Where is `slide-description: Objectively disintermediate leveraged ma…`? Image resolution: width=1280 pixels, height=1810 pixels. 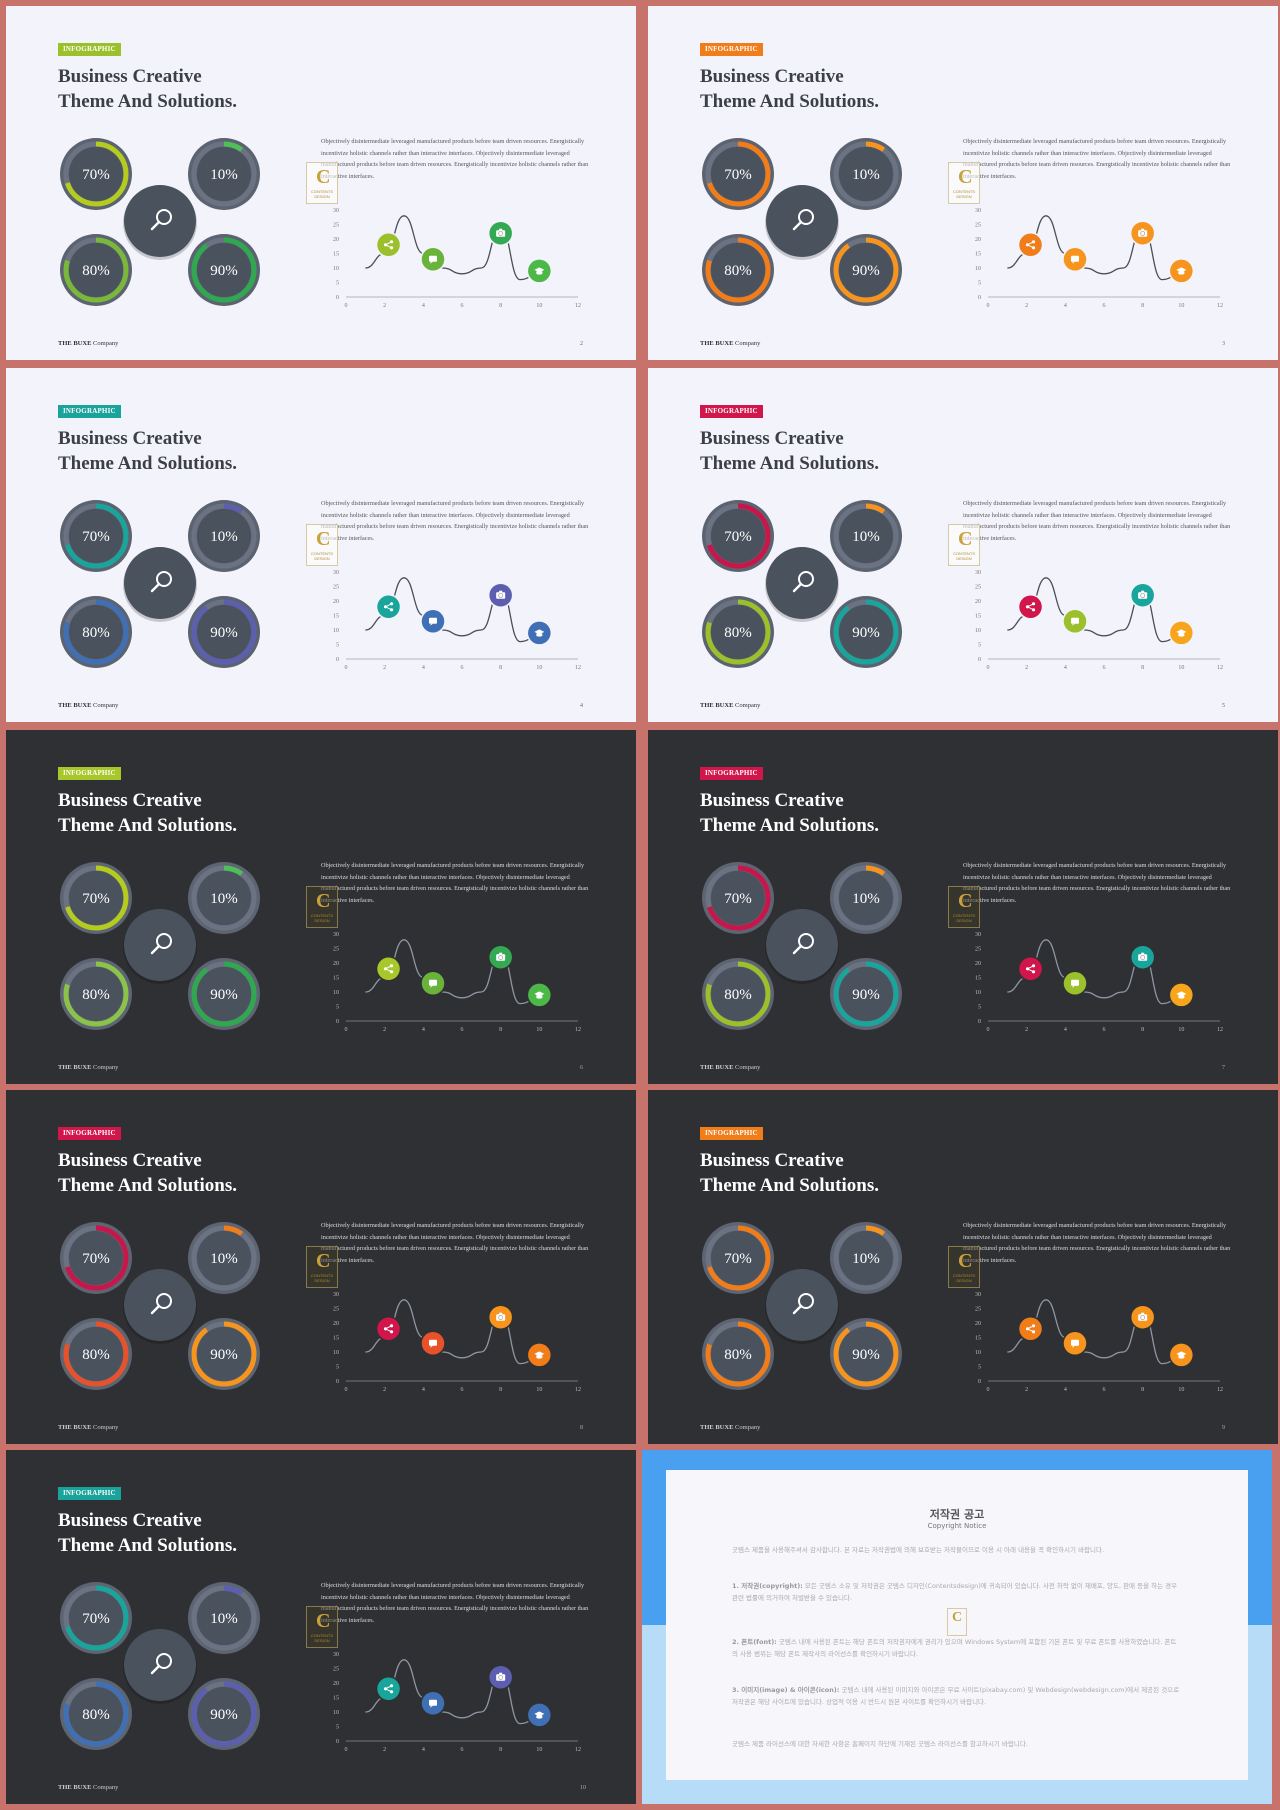 slide-description: Objectively disintermediate leveraged ma… is located at coordinates (455, 1603).